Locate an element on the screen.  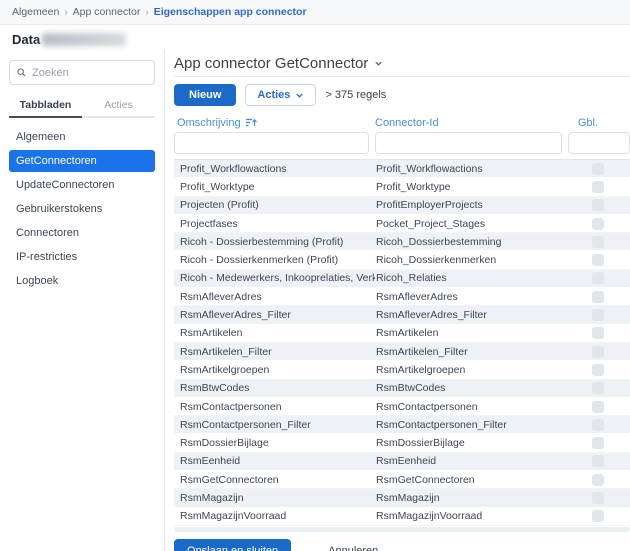
table-row: RsmGetConnectoren RsmGetConnectoren is located at coordinates (402, 480).